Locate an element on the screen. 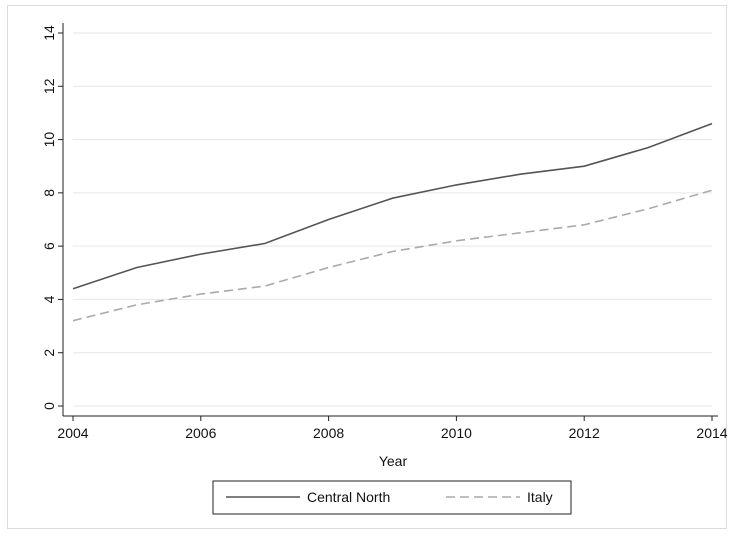 The height and width of the screenshot is (536, 734). y-tick-label-0: 0 is located at coordinates (49, 406).